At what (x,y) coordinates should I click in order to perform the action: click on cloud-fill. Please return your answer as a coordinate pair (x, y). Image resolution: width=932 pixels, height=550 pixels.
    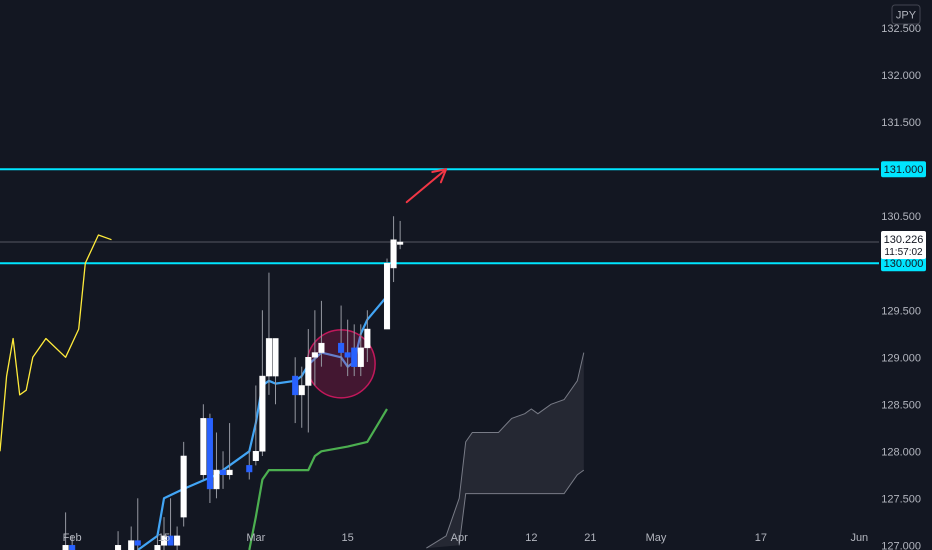
    Looking at the image, I should click on (505, 450).